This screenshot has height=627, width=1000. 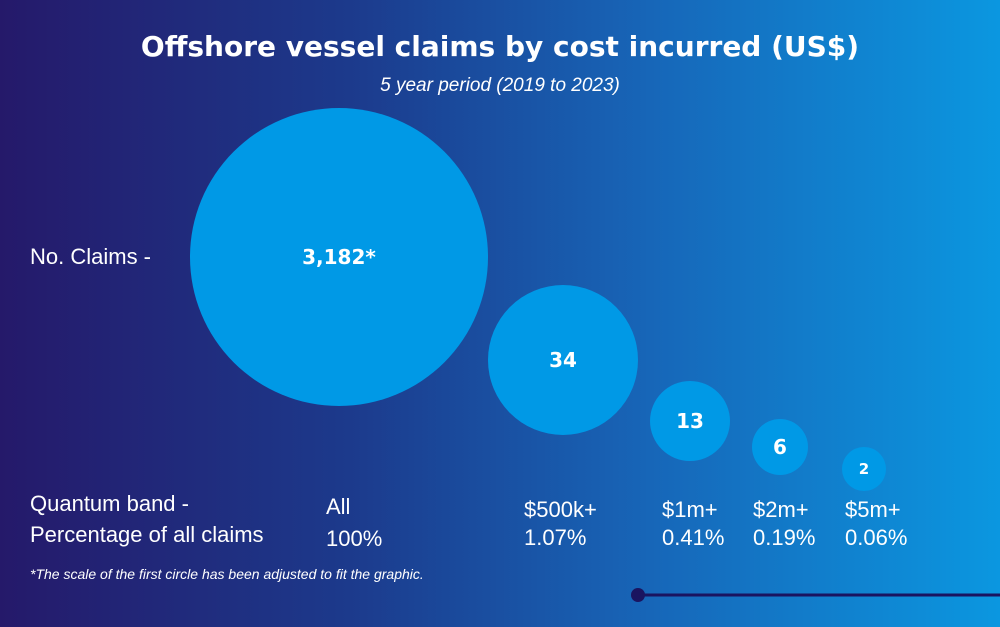 I want to click on bubble-value-label: 3,182*, so click(x=339, y=257).